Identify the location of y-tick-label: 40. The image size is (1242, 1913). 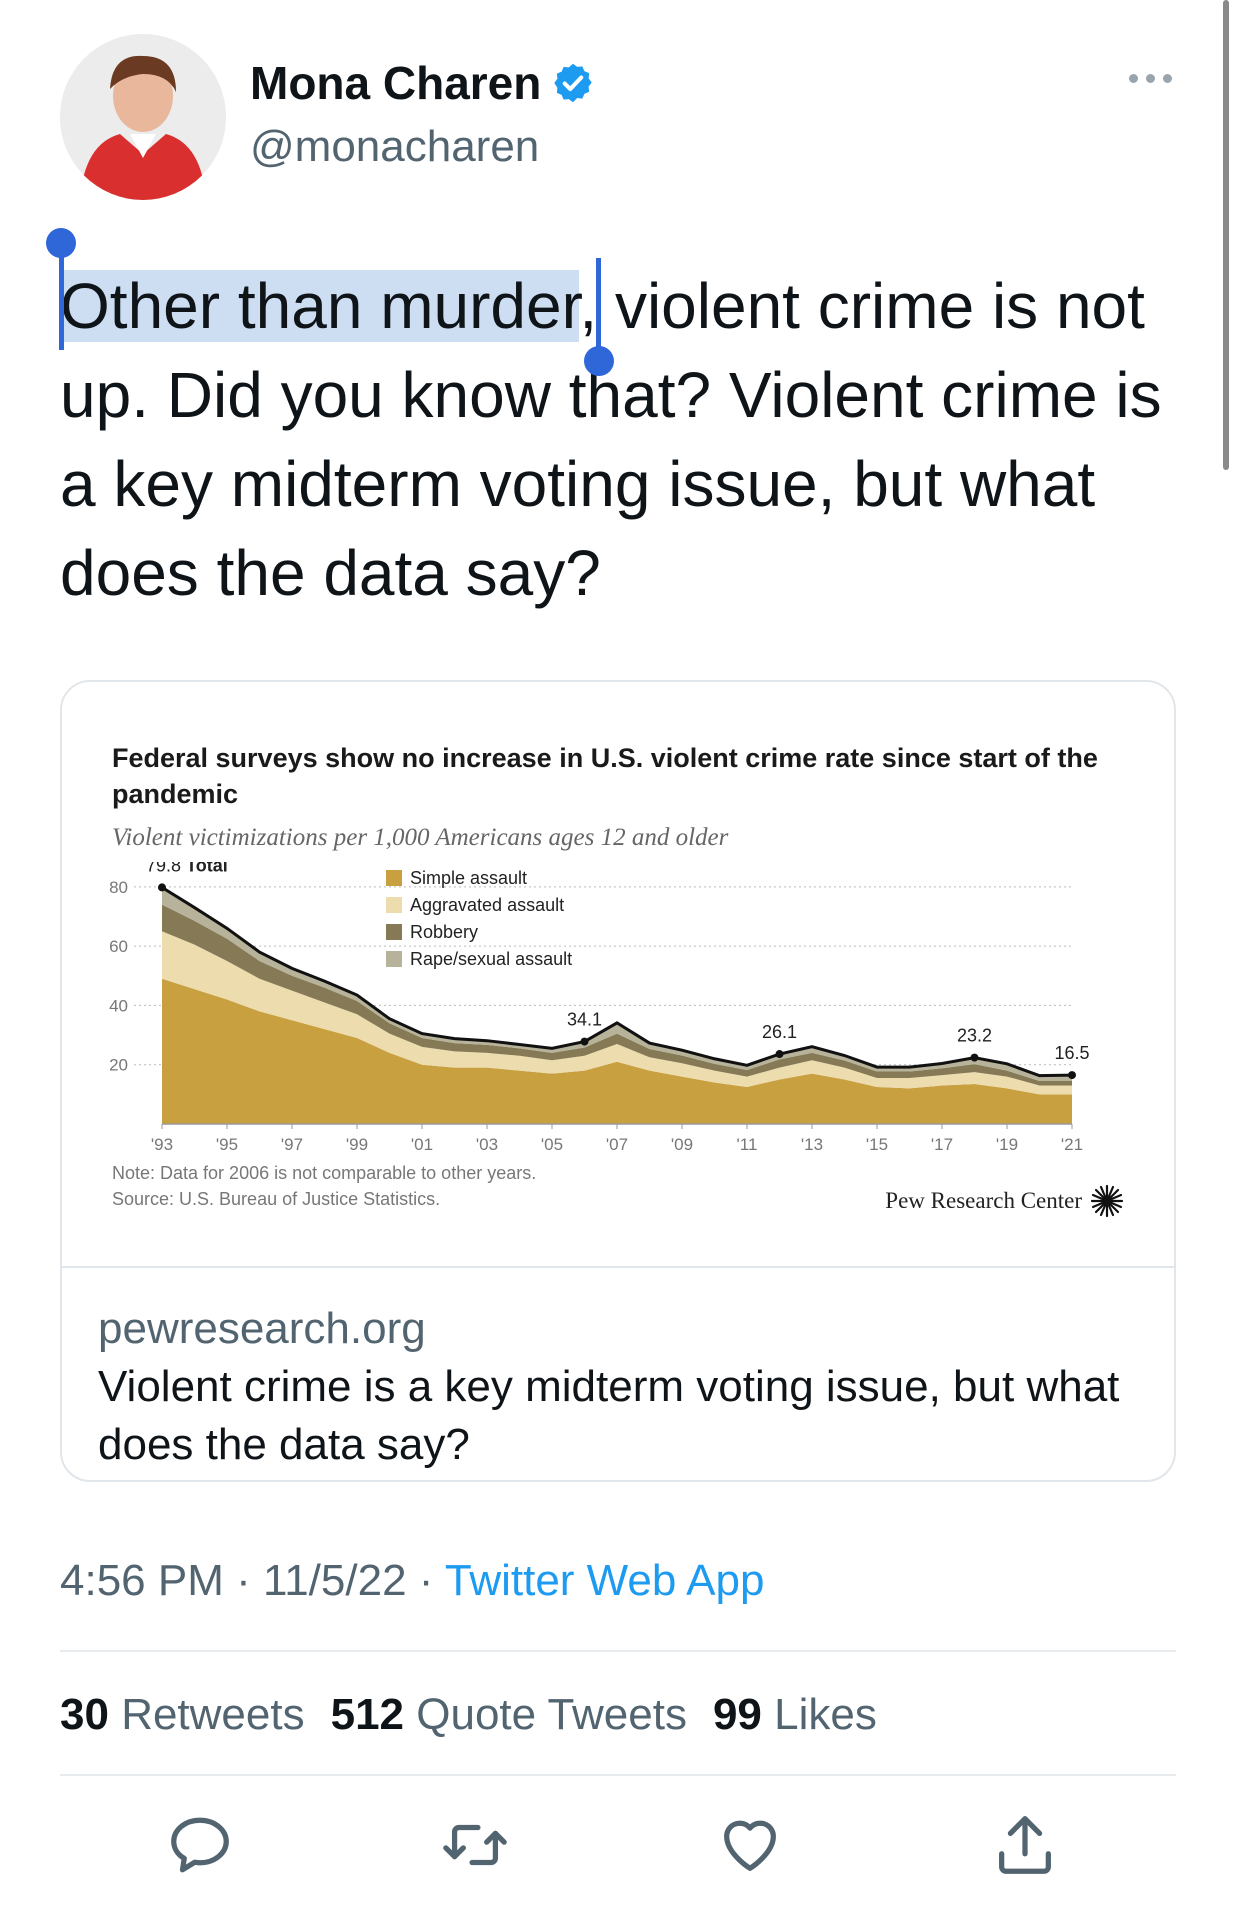
(118, 1005).